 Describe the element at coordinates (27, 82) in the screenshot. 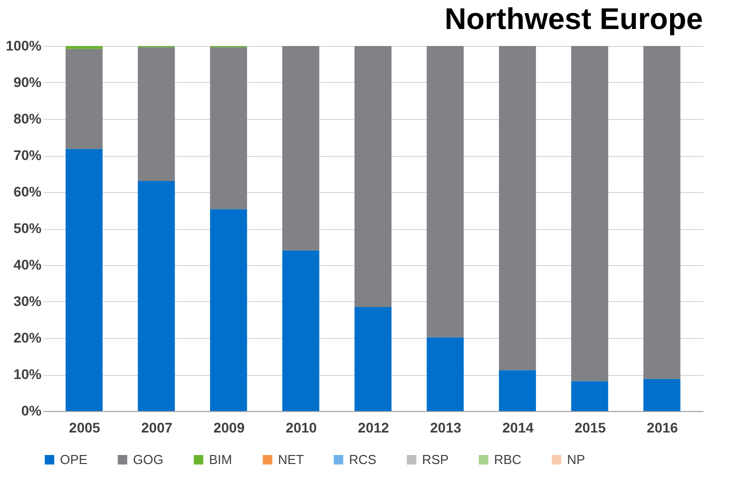

I see `y-tick-label: 90%` at that location.